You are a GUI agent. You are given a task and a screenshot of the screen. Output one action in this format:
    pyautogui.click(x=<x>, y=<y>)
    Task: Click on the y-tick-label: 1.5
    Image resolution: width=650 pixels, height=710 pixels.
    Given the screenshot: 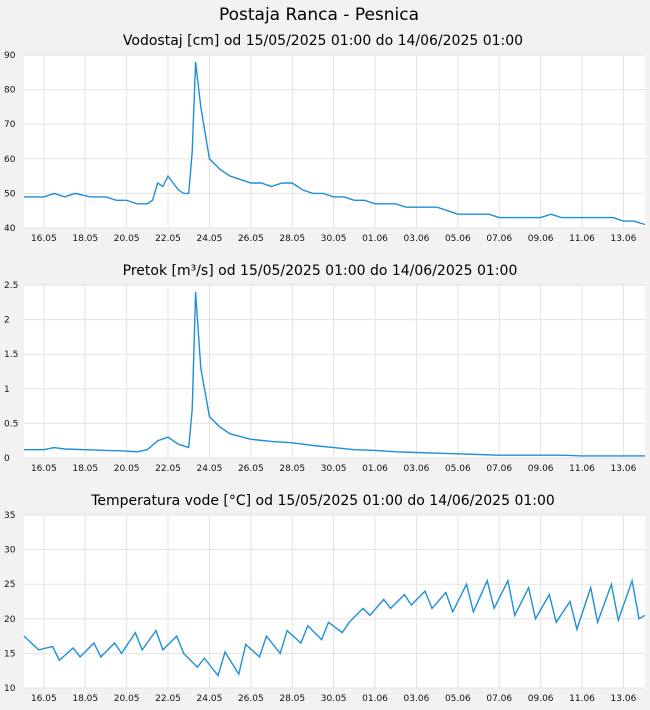 What is the action you would take?
    pyautogui.click(x=11, y=355)
    